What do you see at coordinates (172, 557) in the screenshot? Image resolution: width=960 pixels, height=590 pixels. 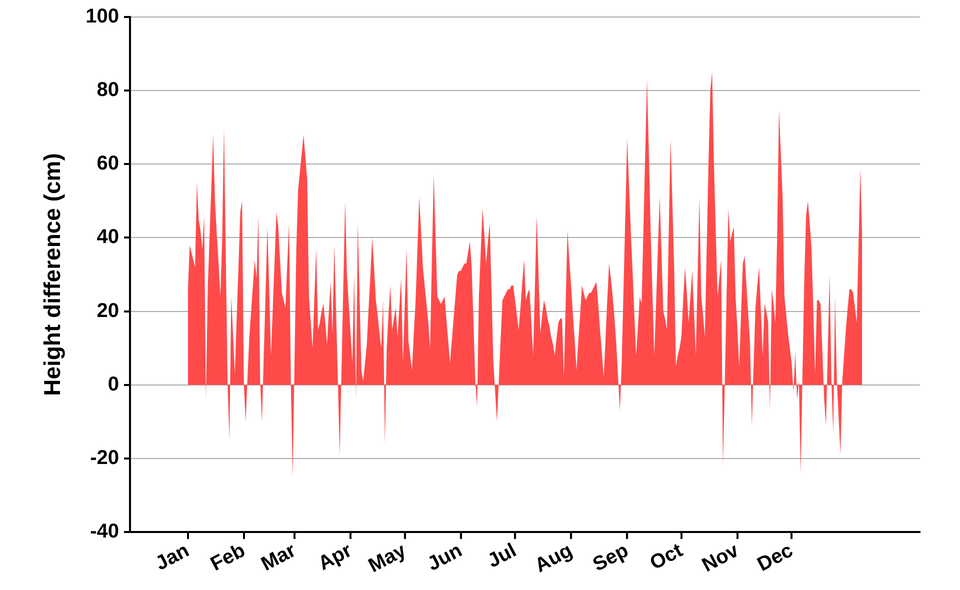 I see `x-tick-label: Jan` at bounding box center [172, 557].